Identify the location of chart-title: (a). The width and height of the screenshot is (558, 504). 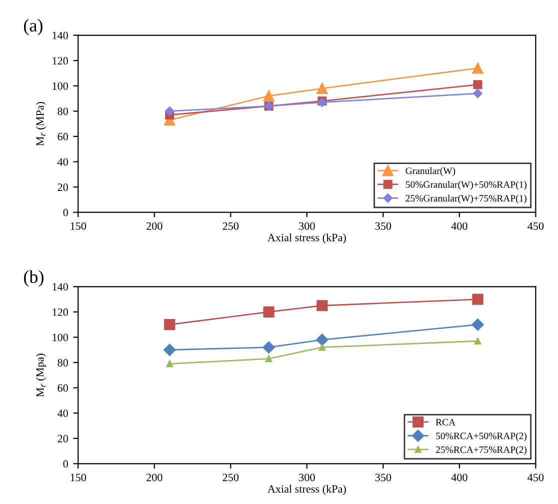
(33, 27).